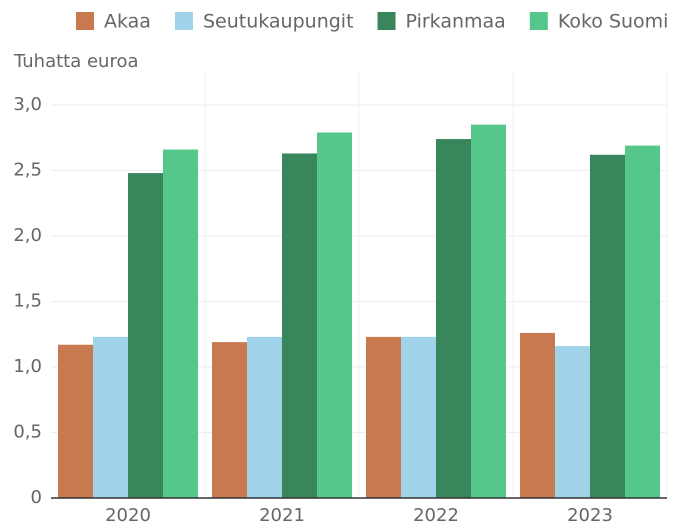 The height and width of the screenshot is (527, 681). What do you see at coordinates (128, 515) in the screenshot?
I see `x-tick-label: 2020` at bounding box center [128, 515].